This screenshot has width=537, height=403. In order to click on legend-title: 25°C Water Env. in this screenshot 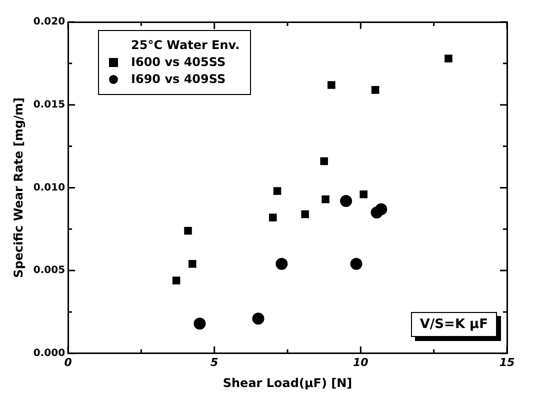, I will do `click(185, 45)`.